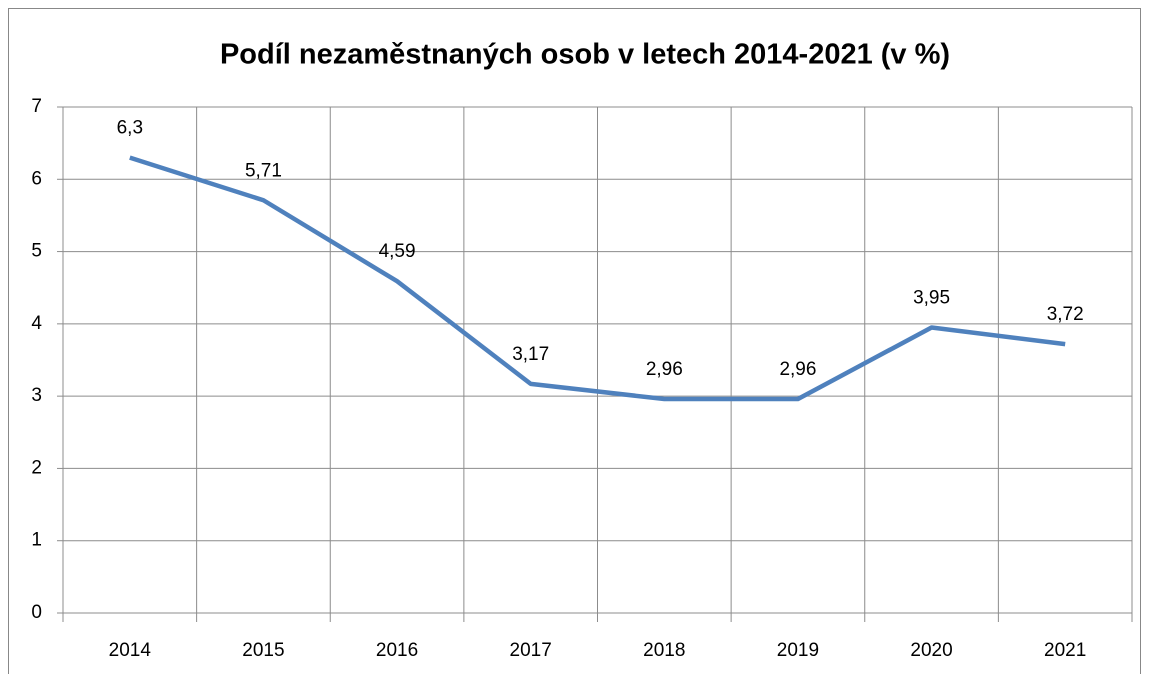  What do you see at coordinates (1065, 314) in the screenshot?
I see `data-label: 3,72` at bounding box center [1065, 314].